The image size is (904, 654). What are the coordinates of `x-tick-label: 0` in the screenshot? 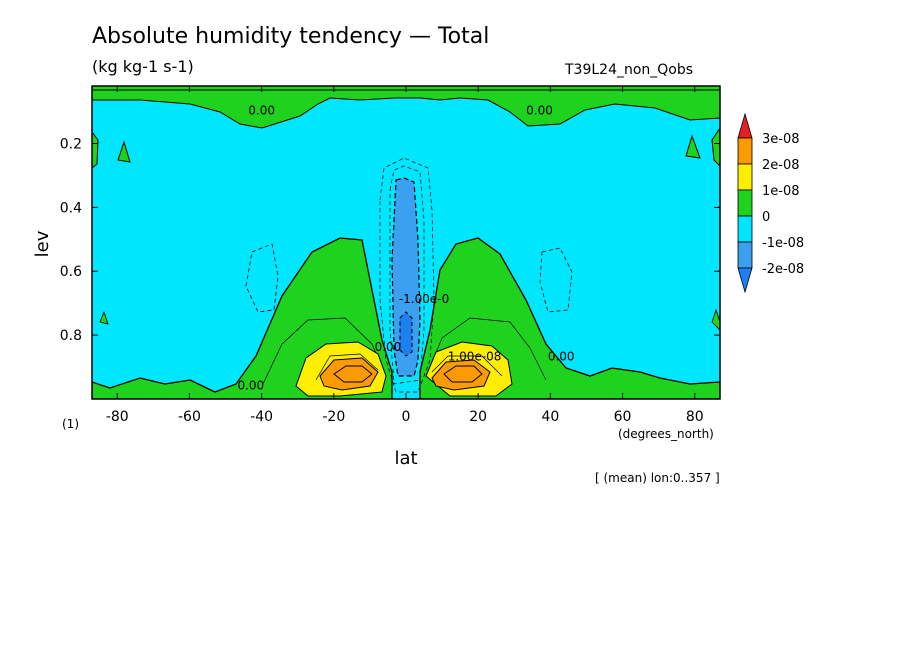 It's located at (406, 417).